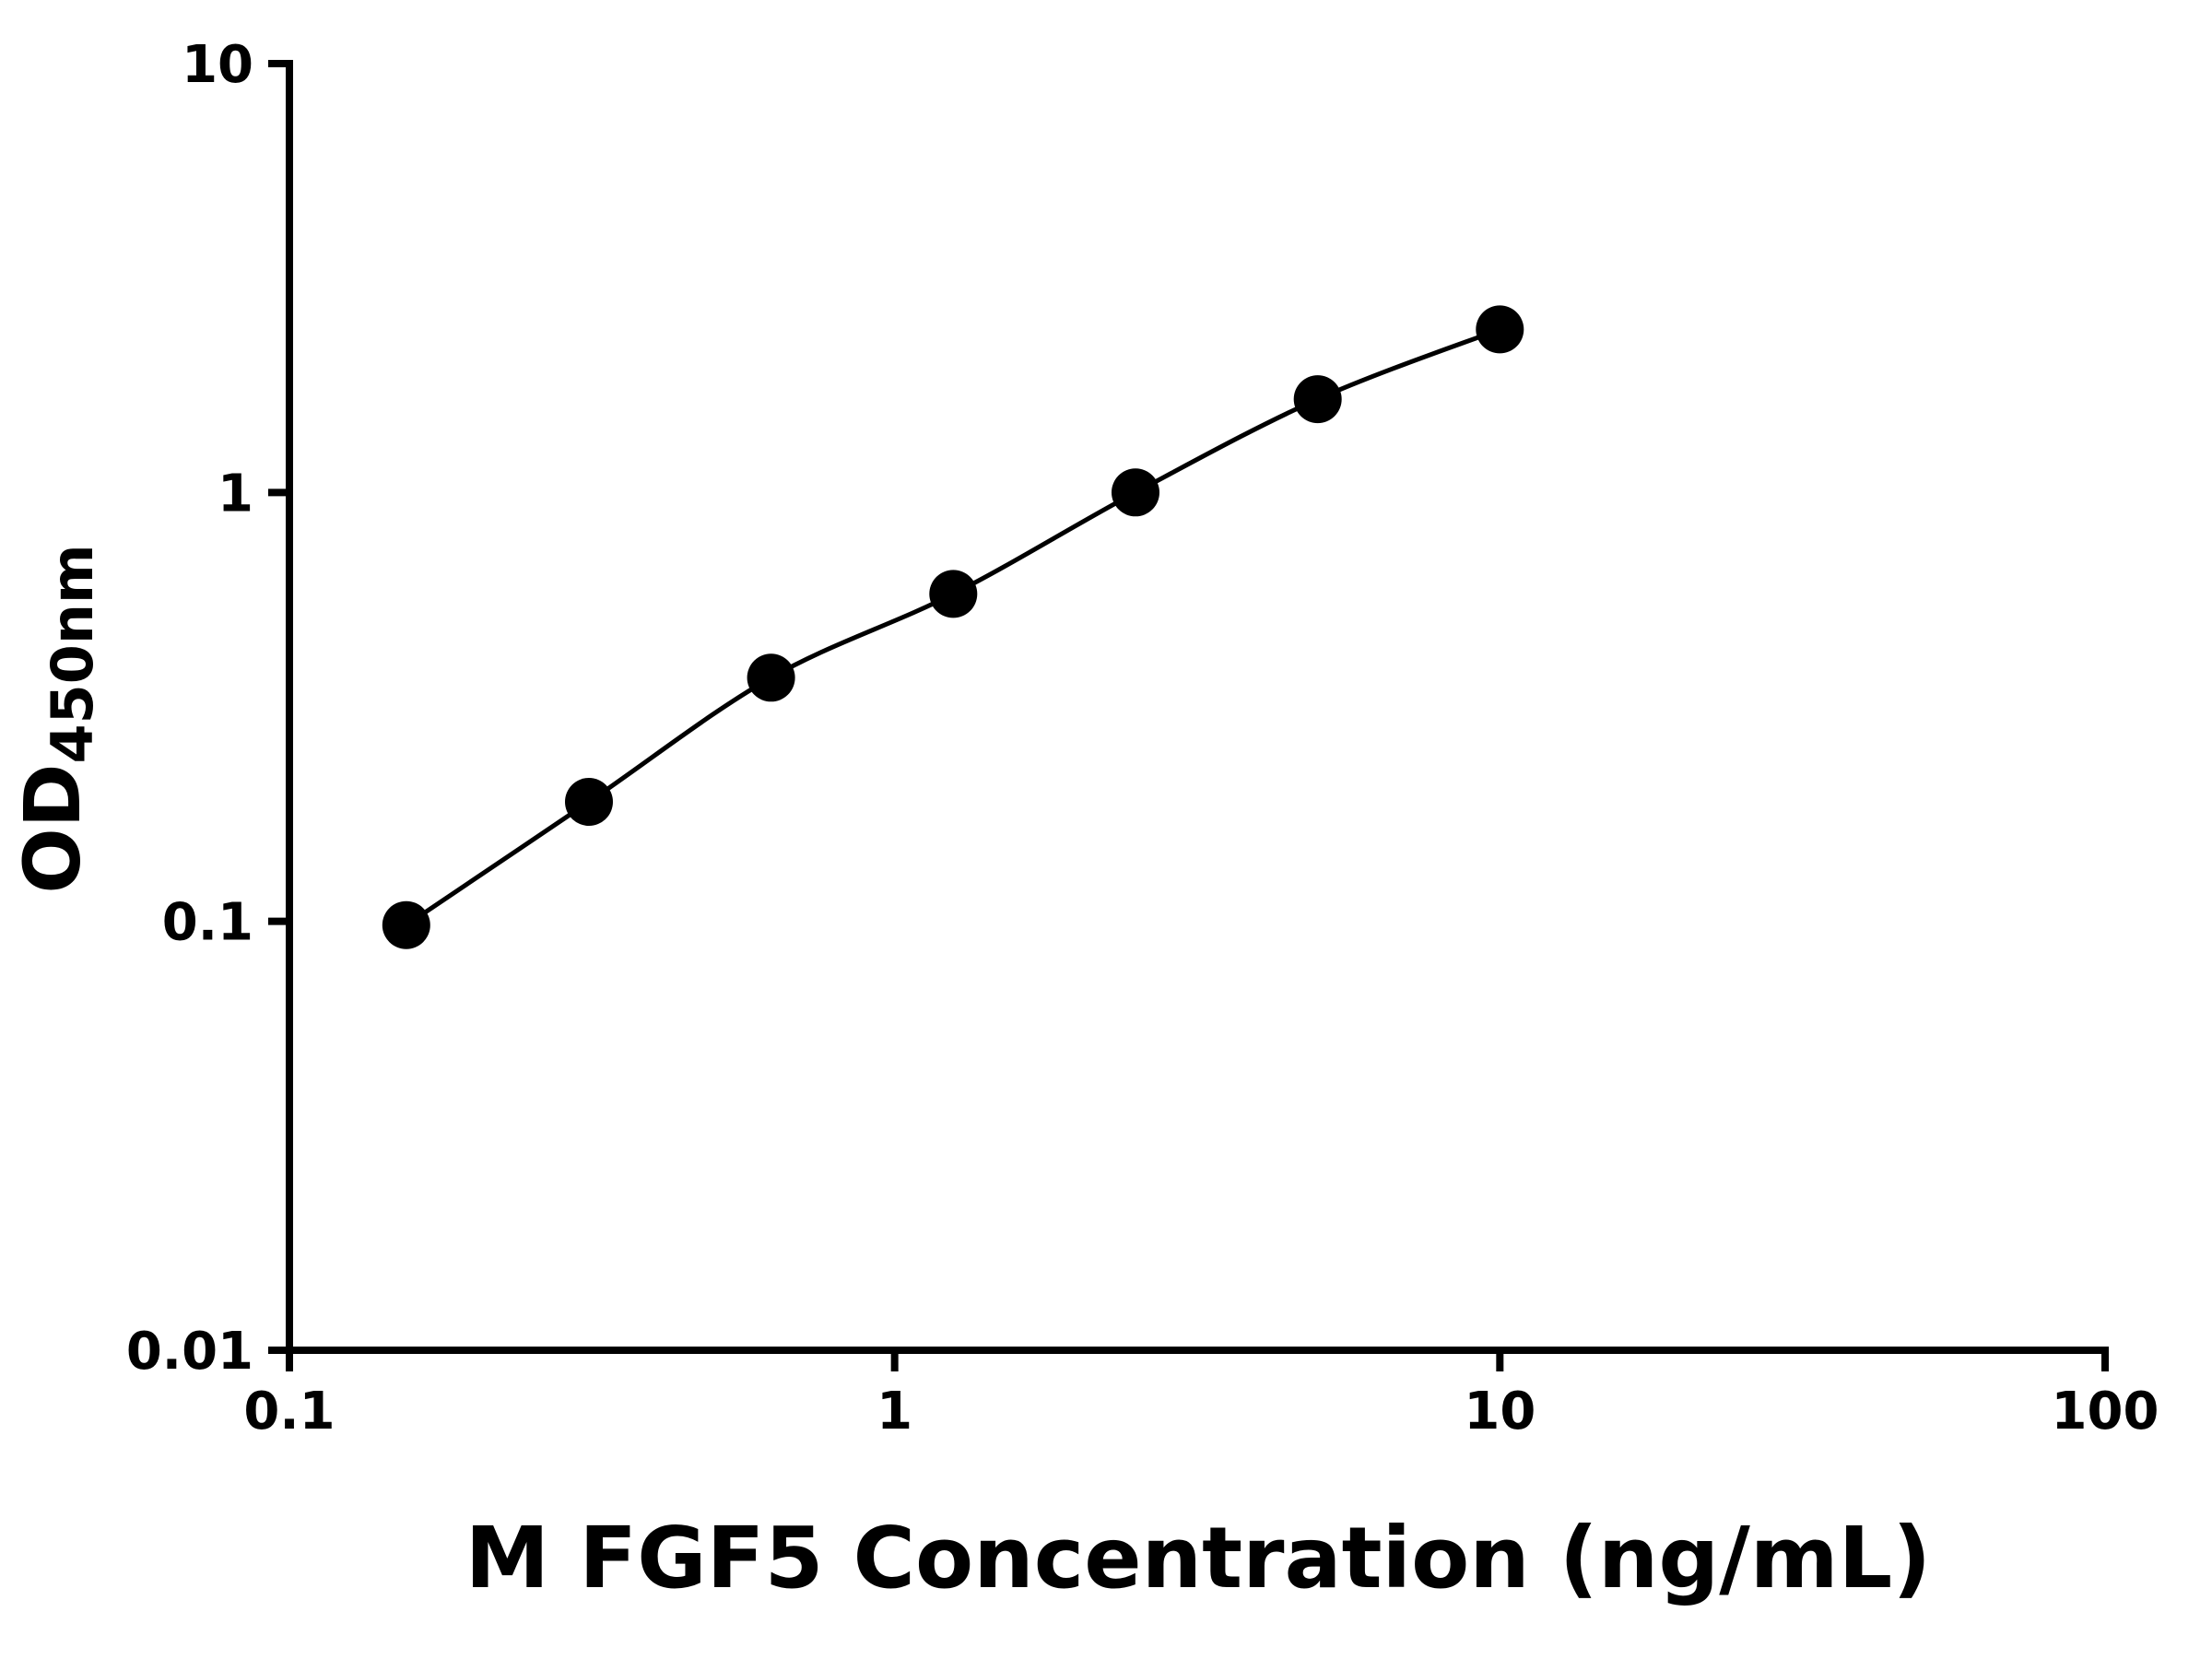  Describe the element at coordinates (52, 829) in the screenshot. I see `y-axis-title-main: OD` at that location.